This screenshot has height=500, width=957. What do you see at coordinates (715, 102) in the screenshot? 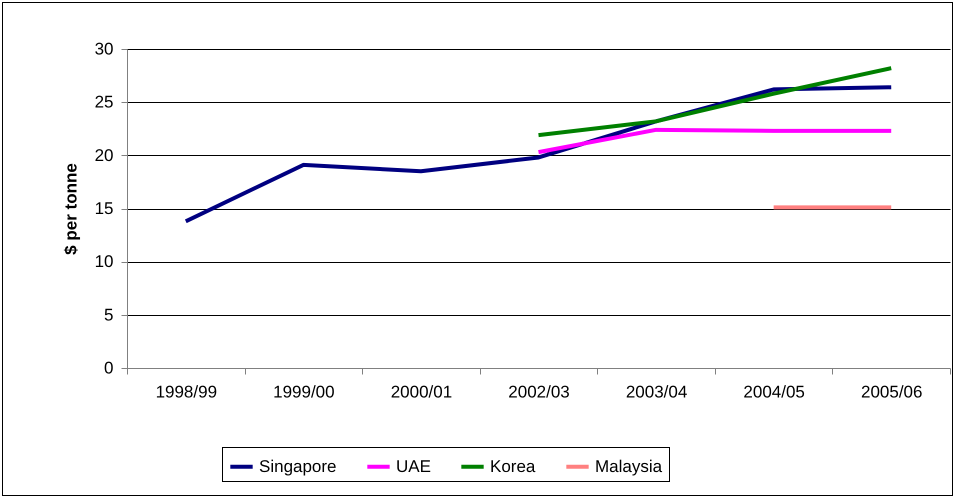
I see `line-series` at bounding box center [715, 102].